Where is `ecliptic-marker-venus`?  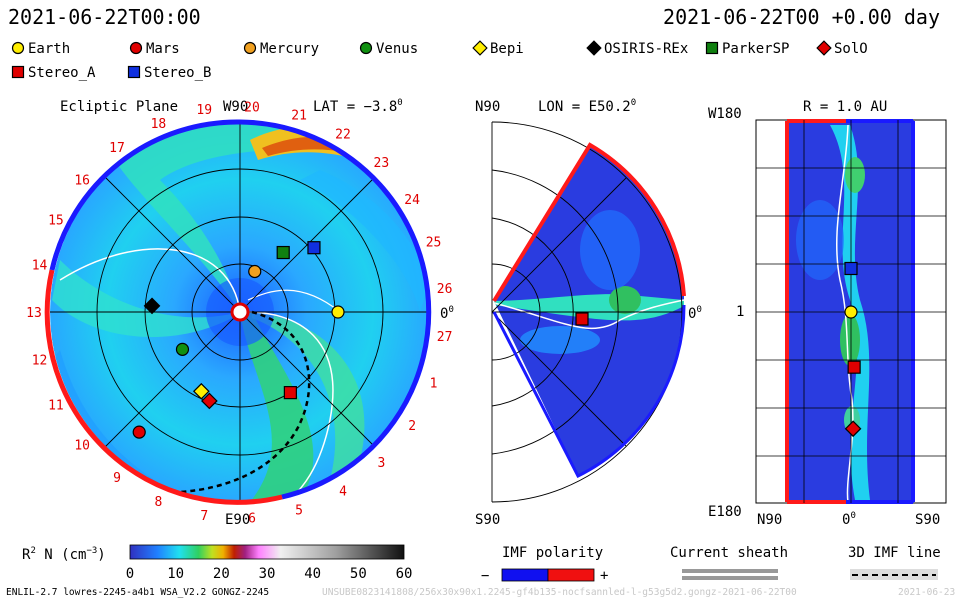
ecliptic-marker-venus is located at coordinates (182, 349).